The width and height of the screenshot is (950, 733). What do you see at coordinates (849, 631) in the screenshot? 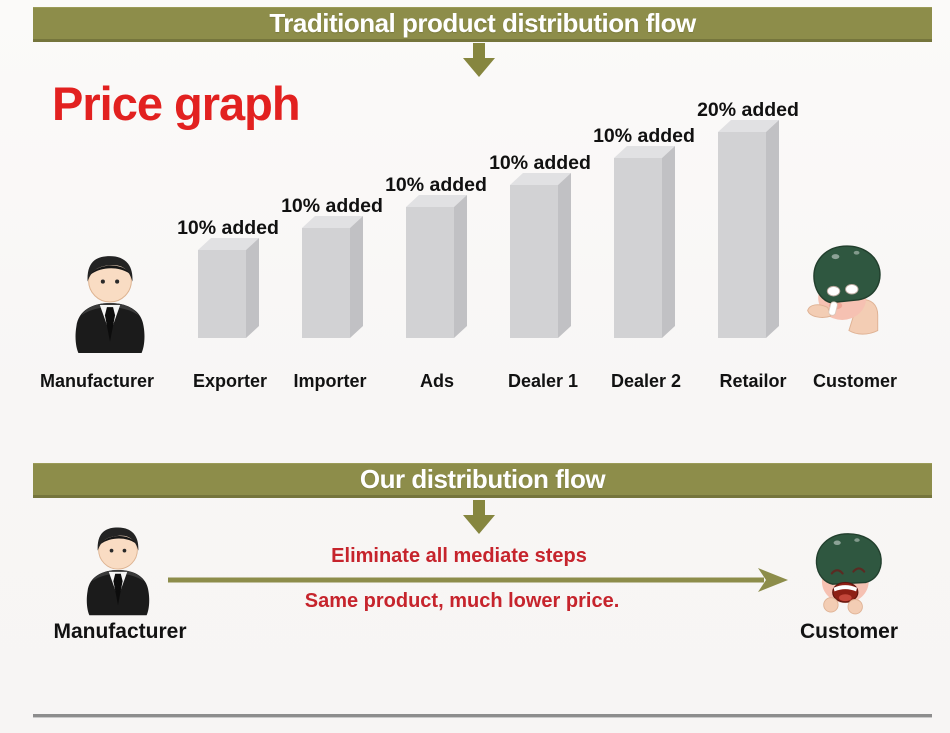
I see `customer-label: Customer` at bounding box center [849, 631].